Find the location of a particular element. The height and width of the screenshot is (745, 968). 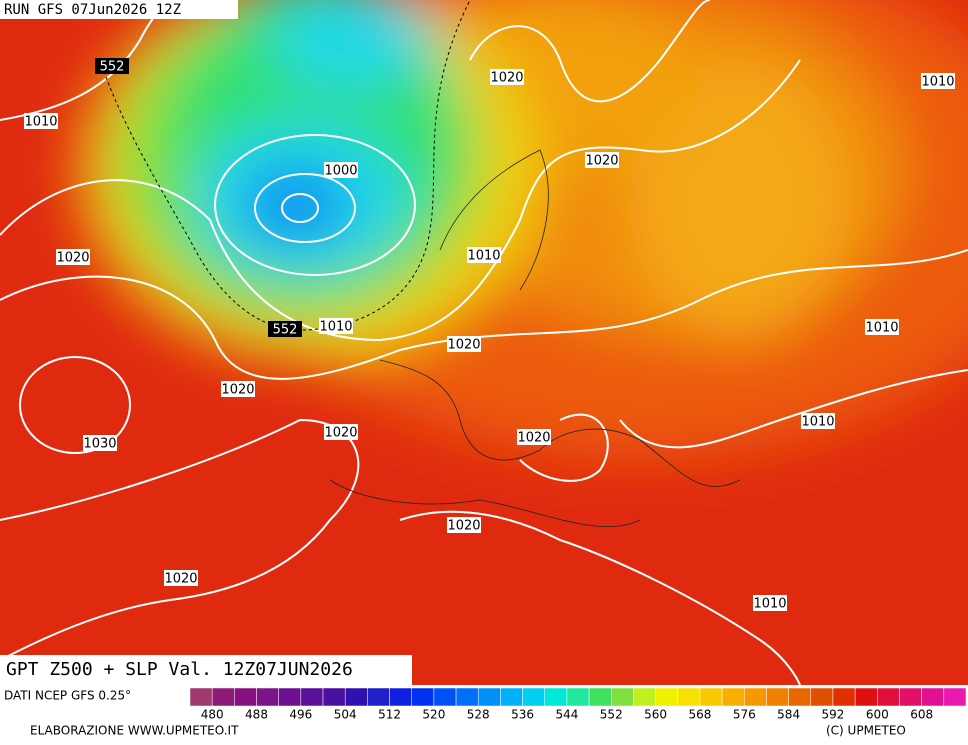

colorbar-tick-label: 536 is located at coordinates (522, 715).